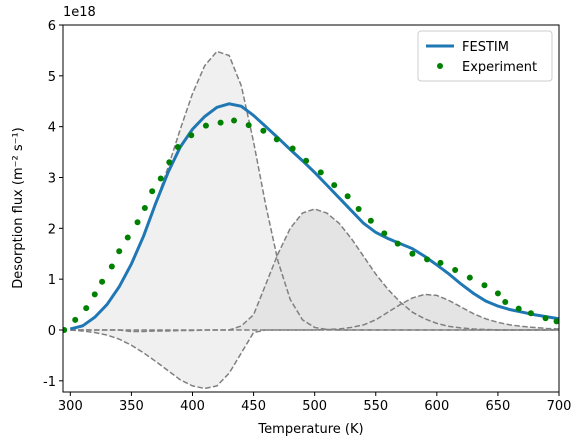  Describe the element at coordinates (52, 229) in the screenshot. I see `y-tick-label: 2` at that location.